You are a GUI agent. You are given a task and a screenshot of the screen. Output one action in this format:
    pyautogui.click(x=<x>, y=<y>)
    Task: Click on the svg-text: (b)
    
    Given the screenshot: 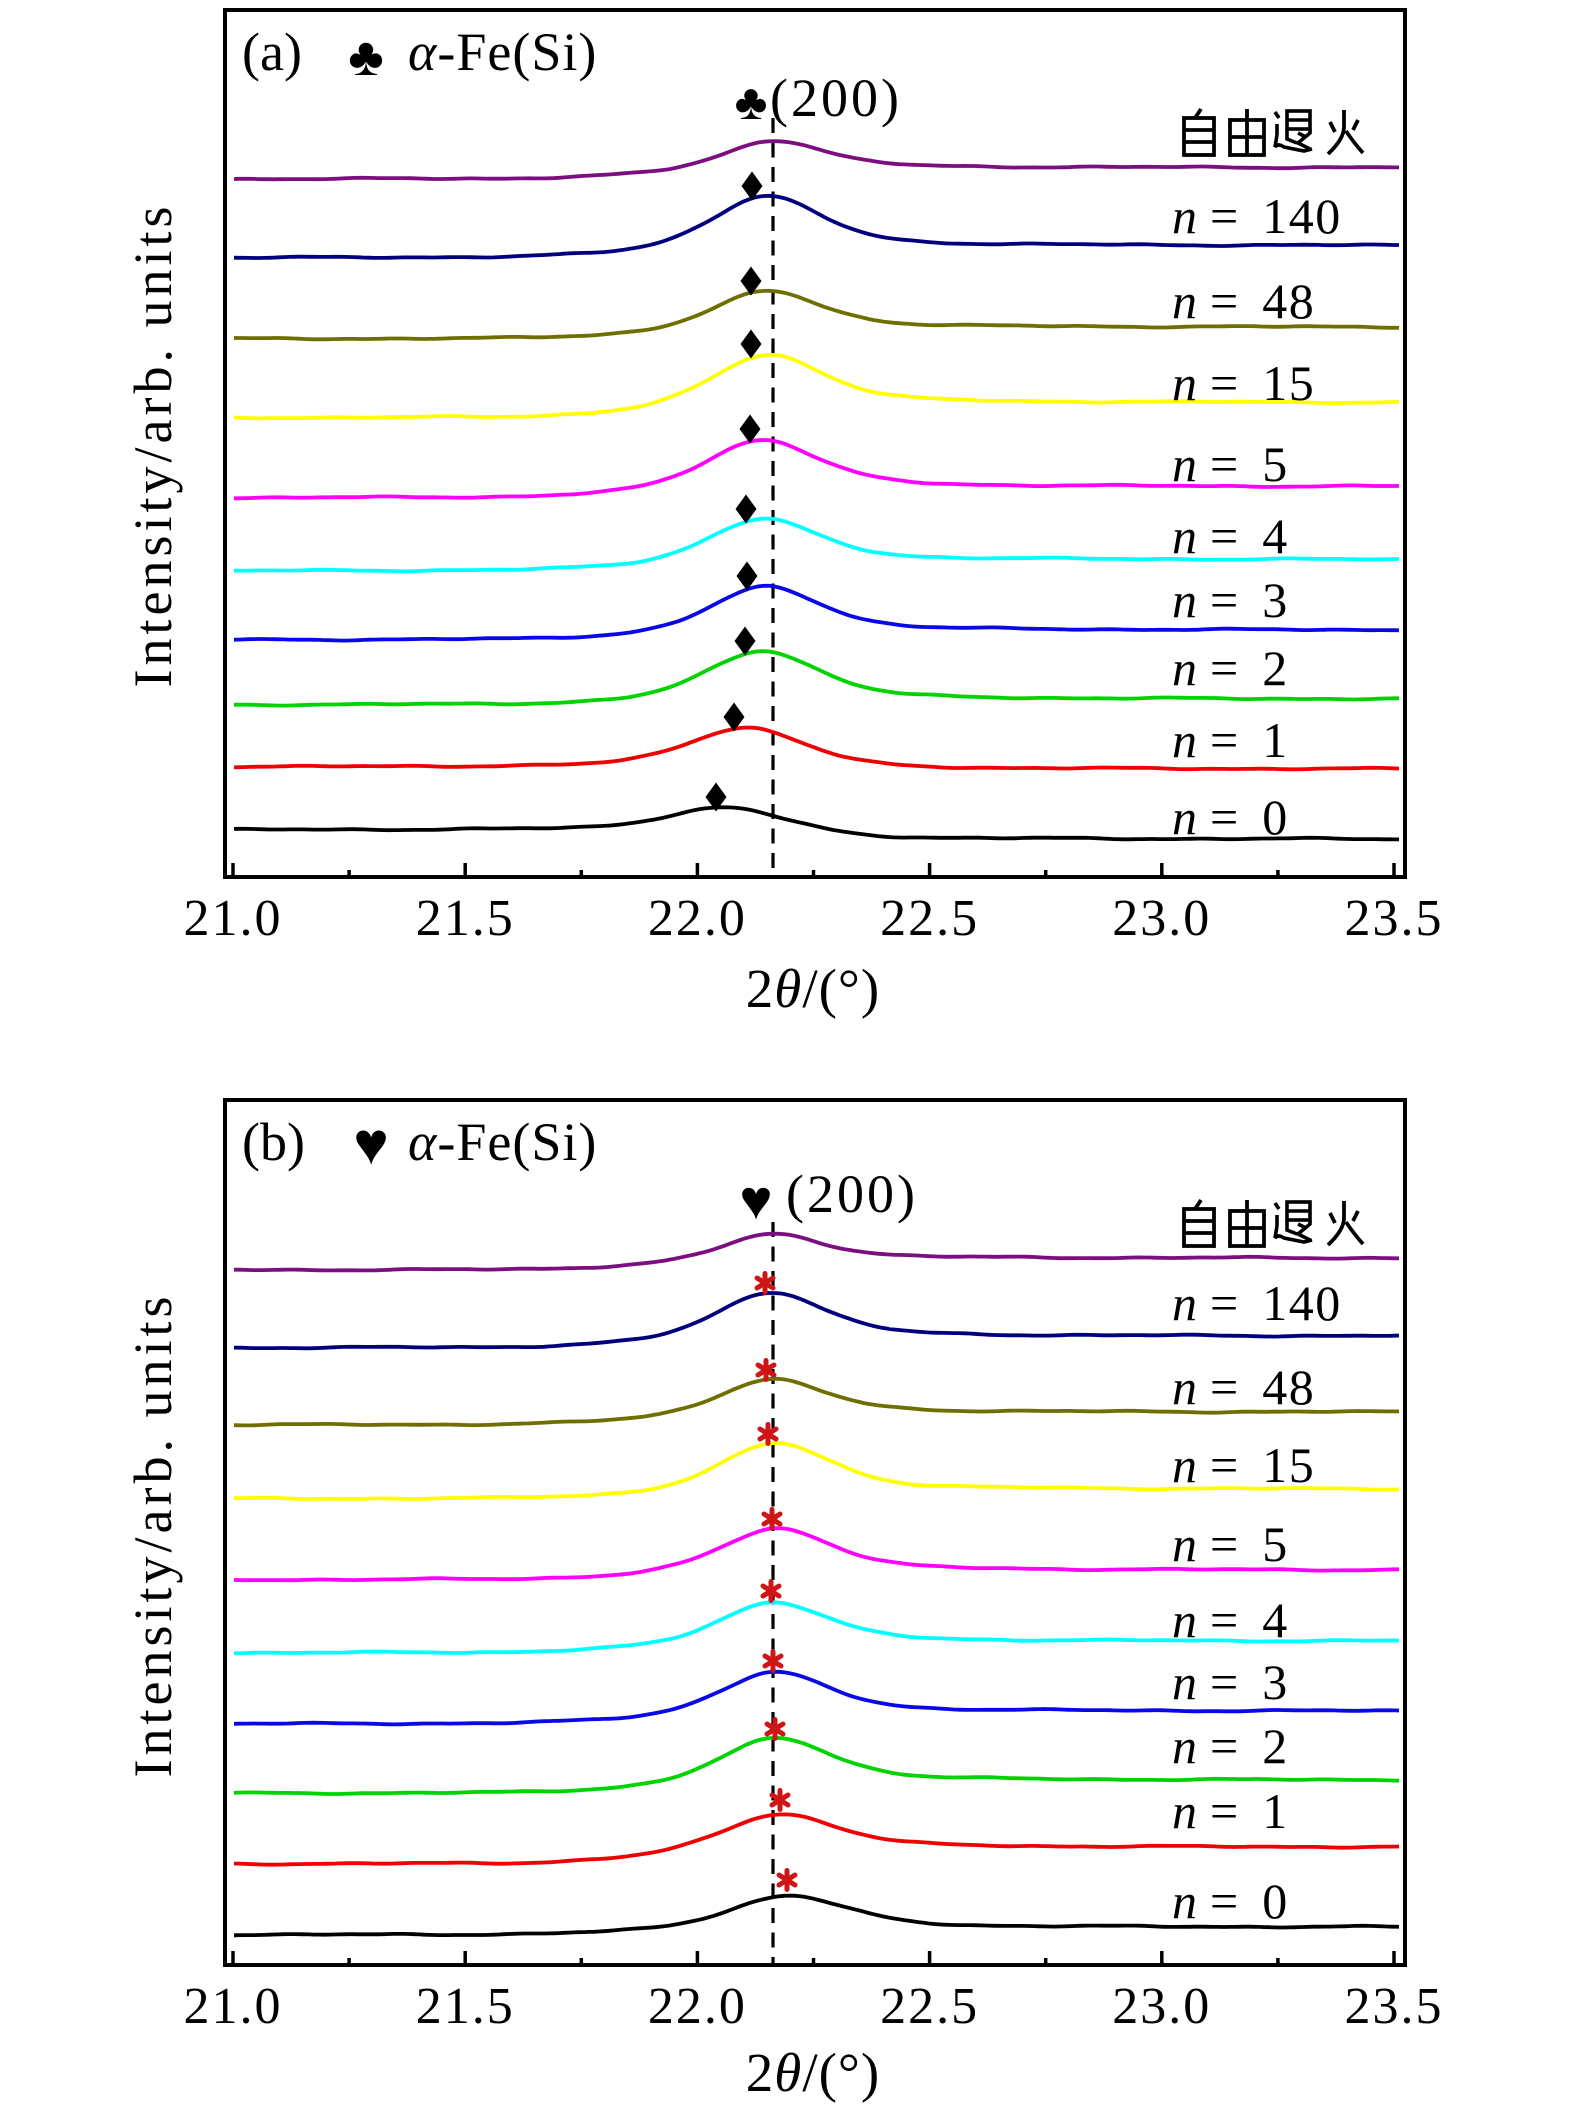 What is the action you would take?
    pyautogui.click(x=273, y=1142)
    